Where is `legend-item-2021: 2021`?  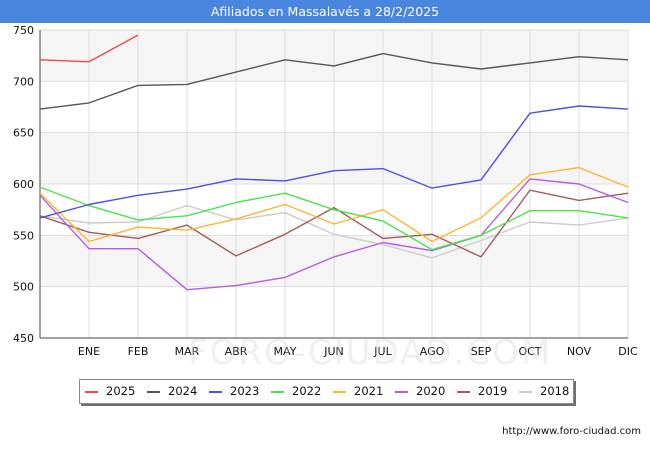
legend-item-2021: 2021 is located at coordinates (358, 391).